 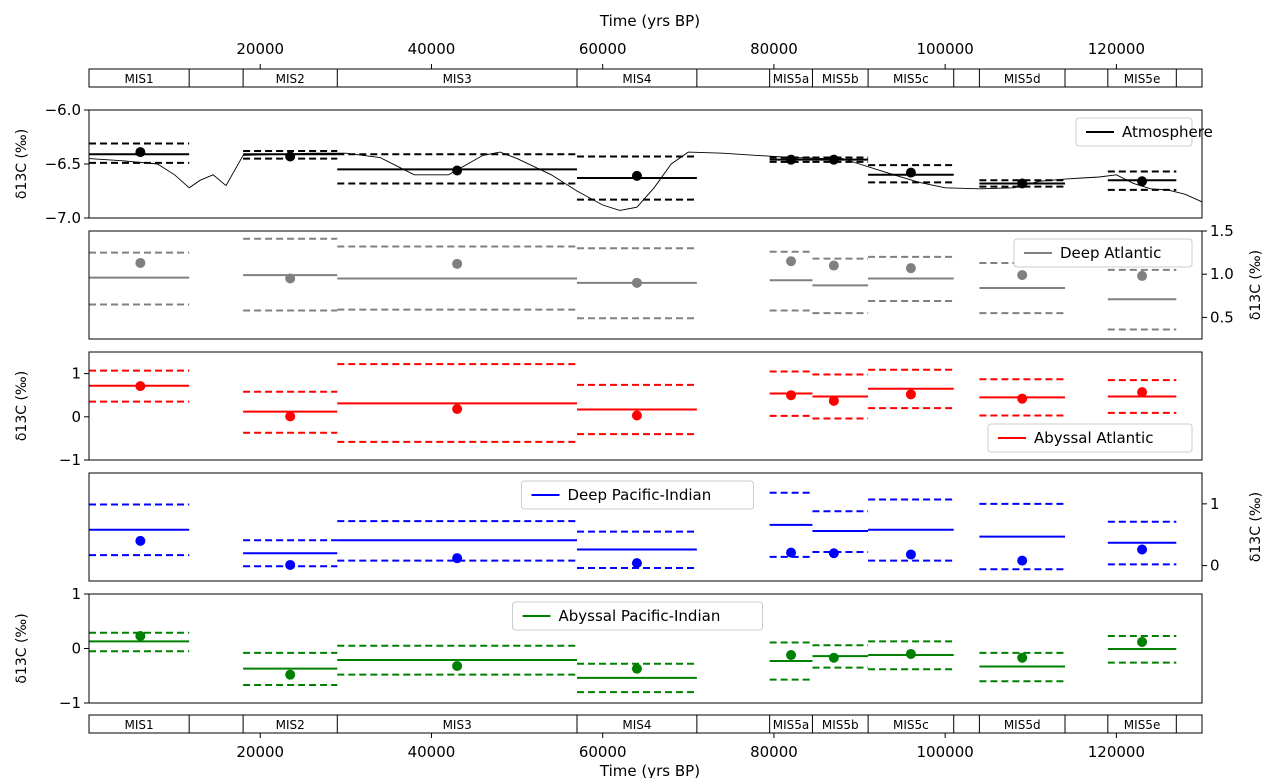 I want to click on top-x-tick-labels: 20000 40000 60000 80000 100000 120000, so click(x=690, y=54).